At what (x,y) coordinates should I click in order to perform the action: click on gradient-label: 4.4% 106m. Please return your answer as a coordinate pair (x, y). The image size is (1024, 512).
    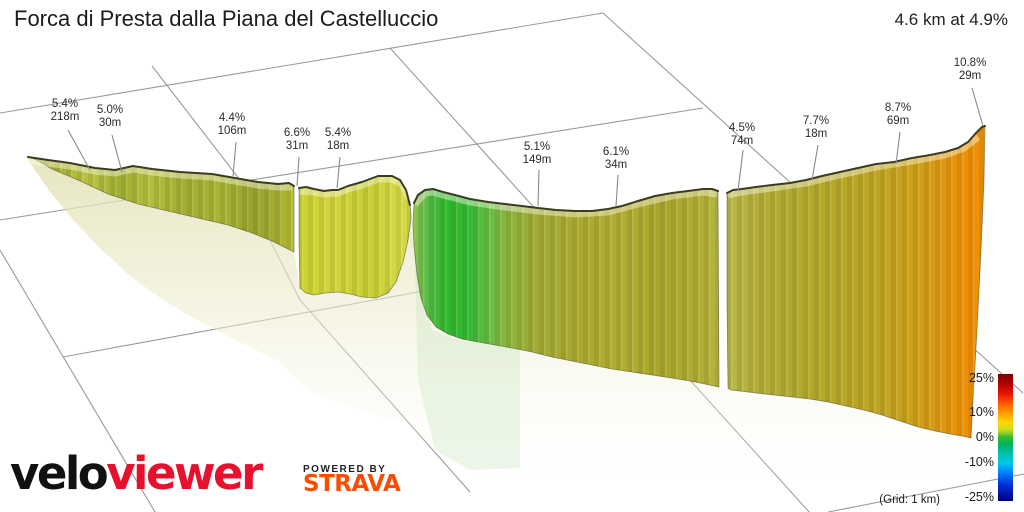
    Looking at the image, I should click on (232, 124).